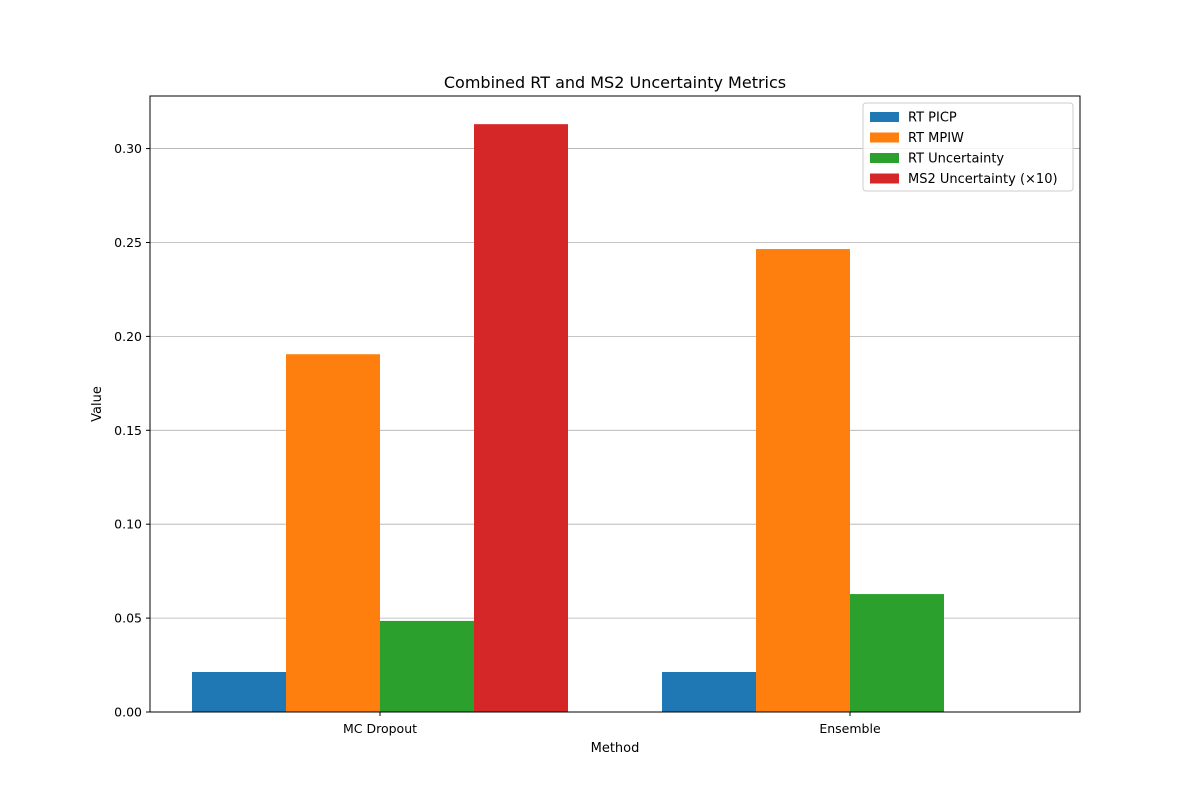 This screenshot has height=805, width=1200. I want to click on y-axis-label: Value, so click(97, 404).